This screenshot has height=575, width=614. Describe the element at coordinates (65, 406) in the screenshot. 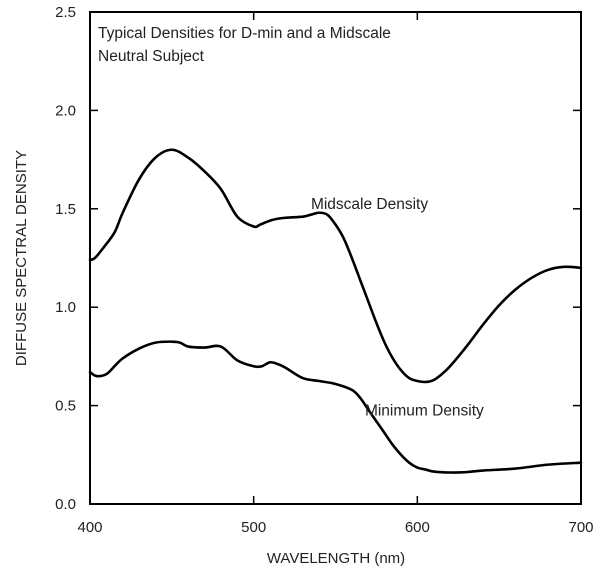

I see `y-tick-label: 0.5` at that location.